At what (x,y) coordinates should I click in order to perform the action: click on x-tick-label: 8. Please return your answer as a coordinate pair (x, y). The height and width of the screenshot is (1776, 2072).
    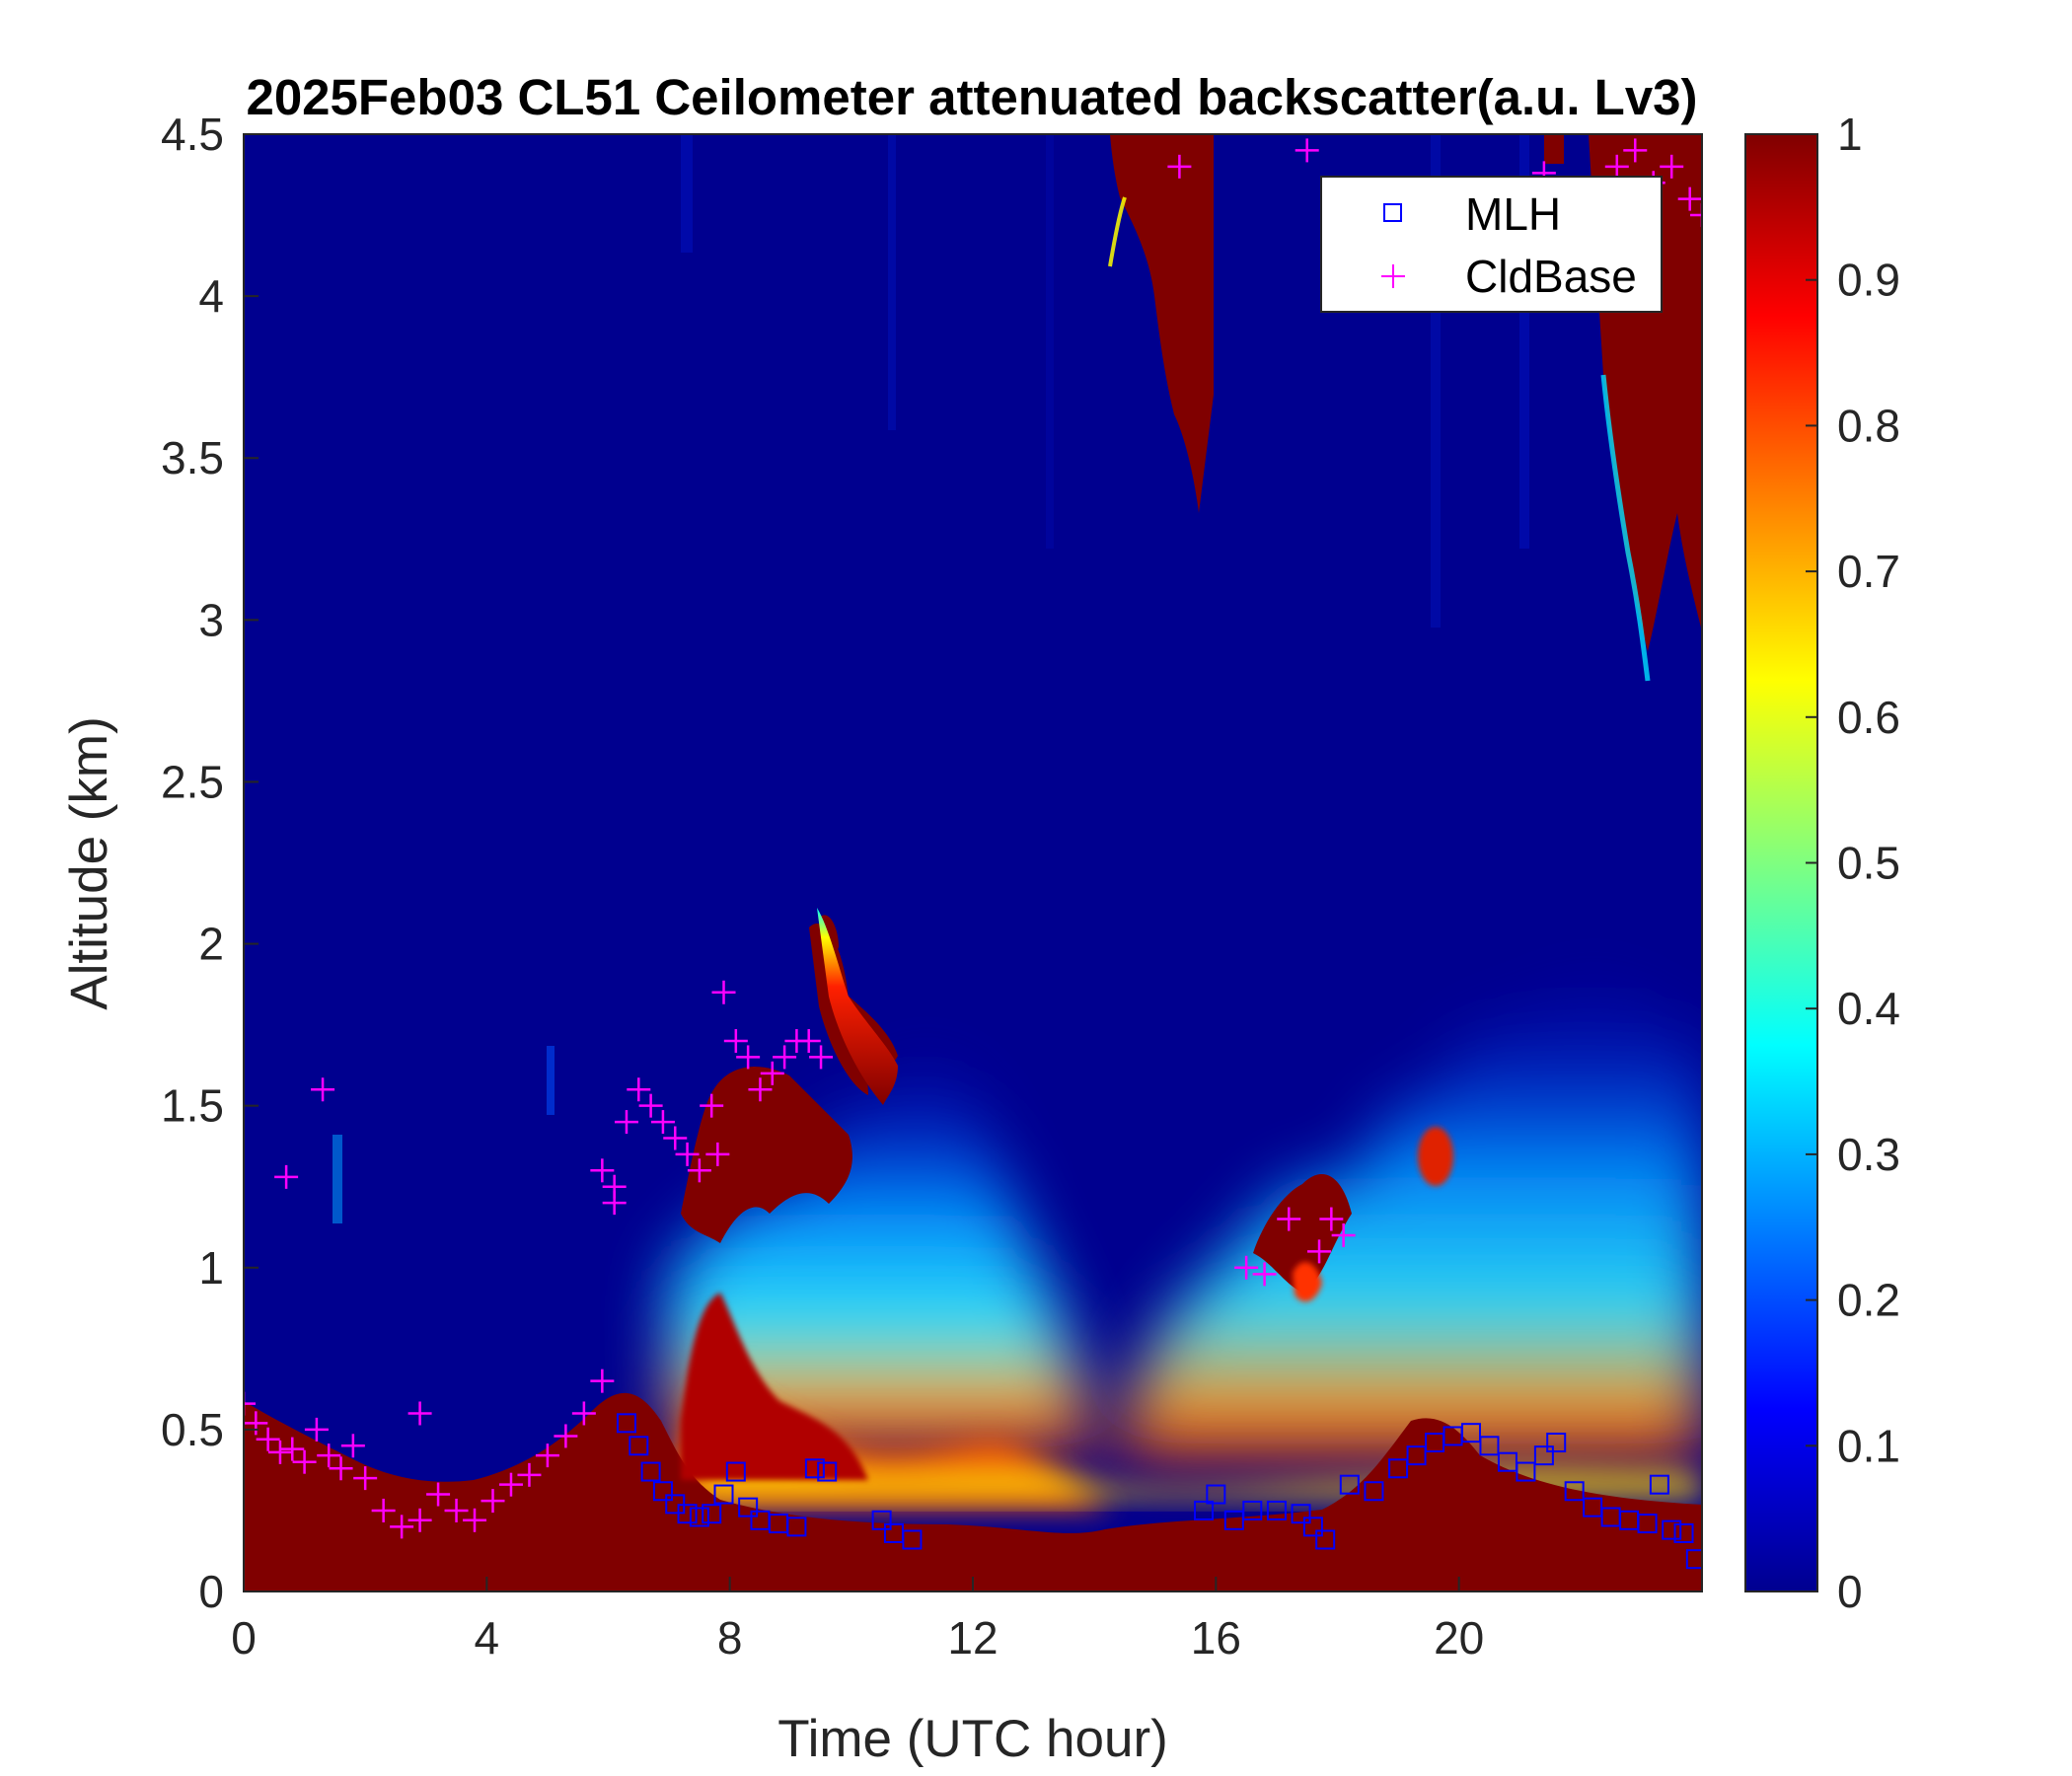
    Looking at the image, I should click on (730, 1638).